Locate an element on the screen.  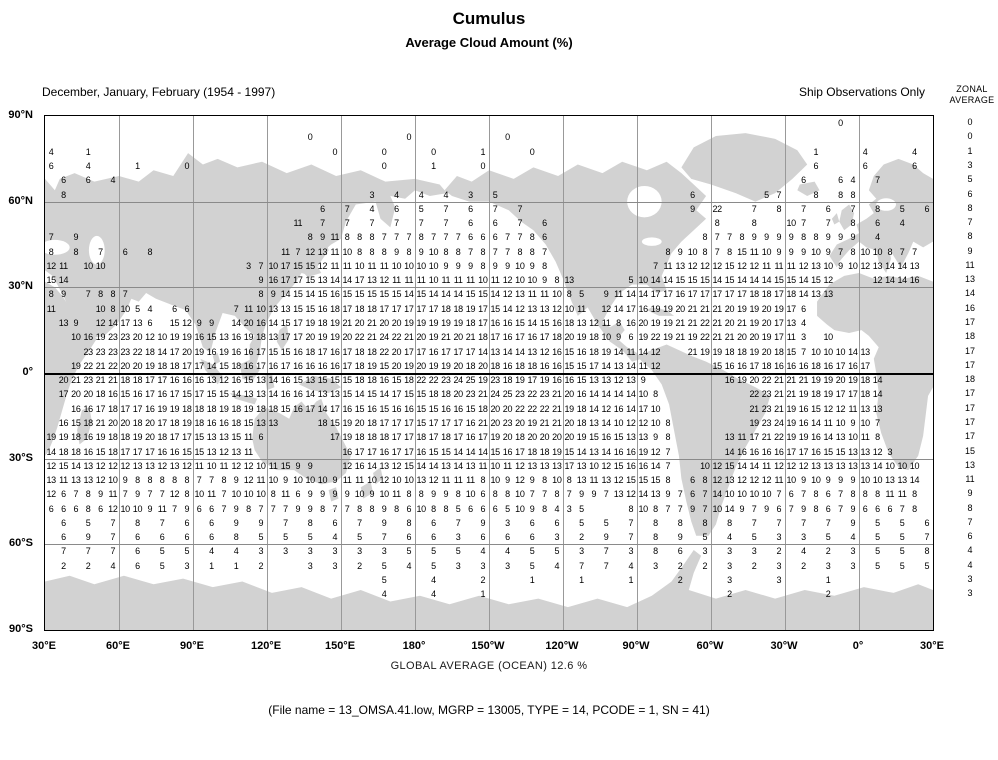
island-japan is located at coordinates (316, 260).